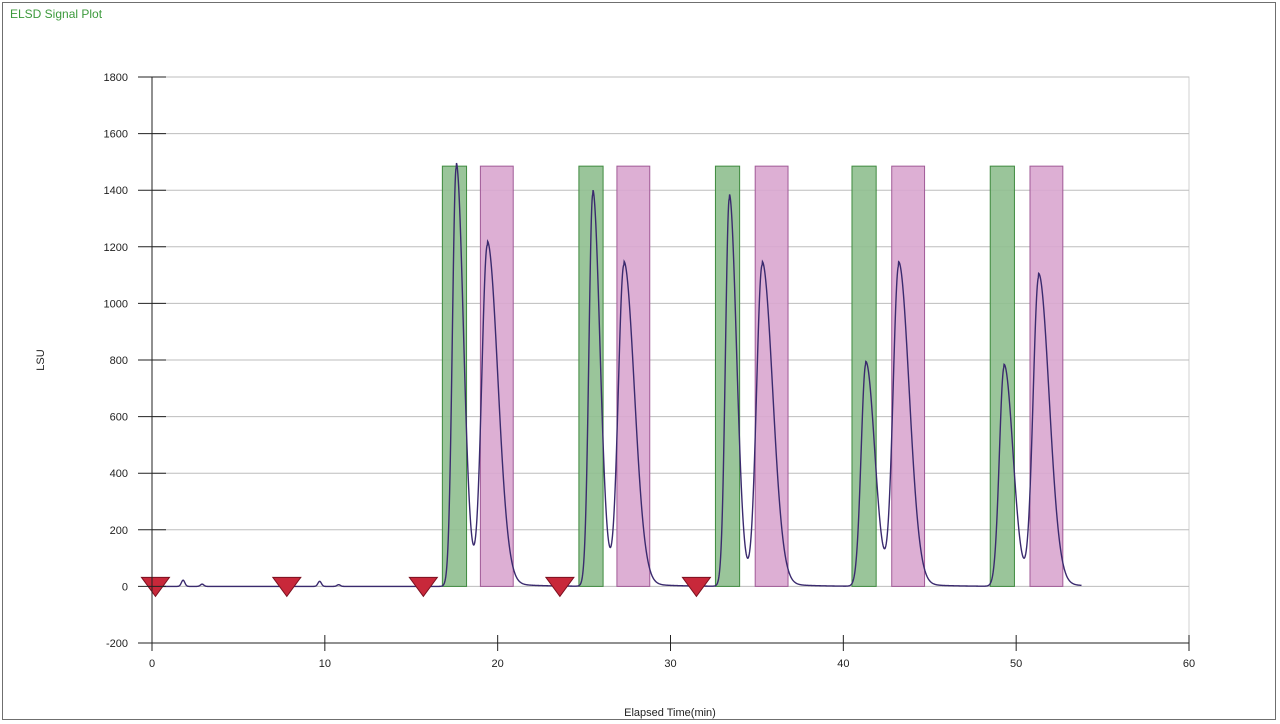 The image size is (1280, 724). I want to click on y-tick-label: 800, so click(119, 361).